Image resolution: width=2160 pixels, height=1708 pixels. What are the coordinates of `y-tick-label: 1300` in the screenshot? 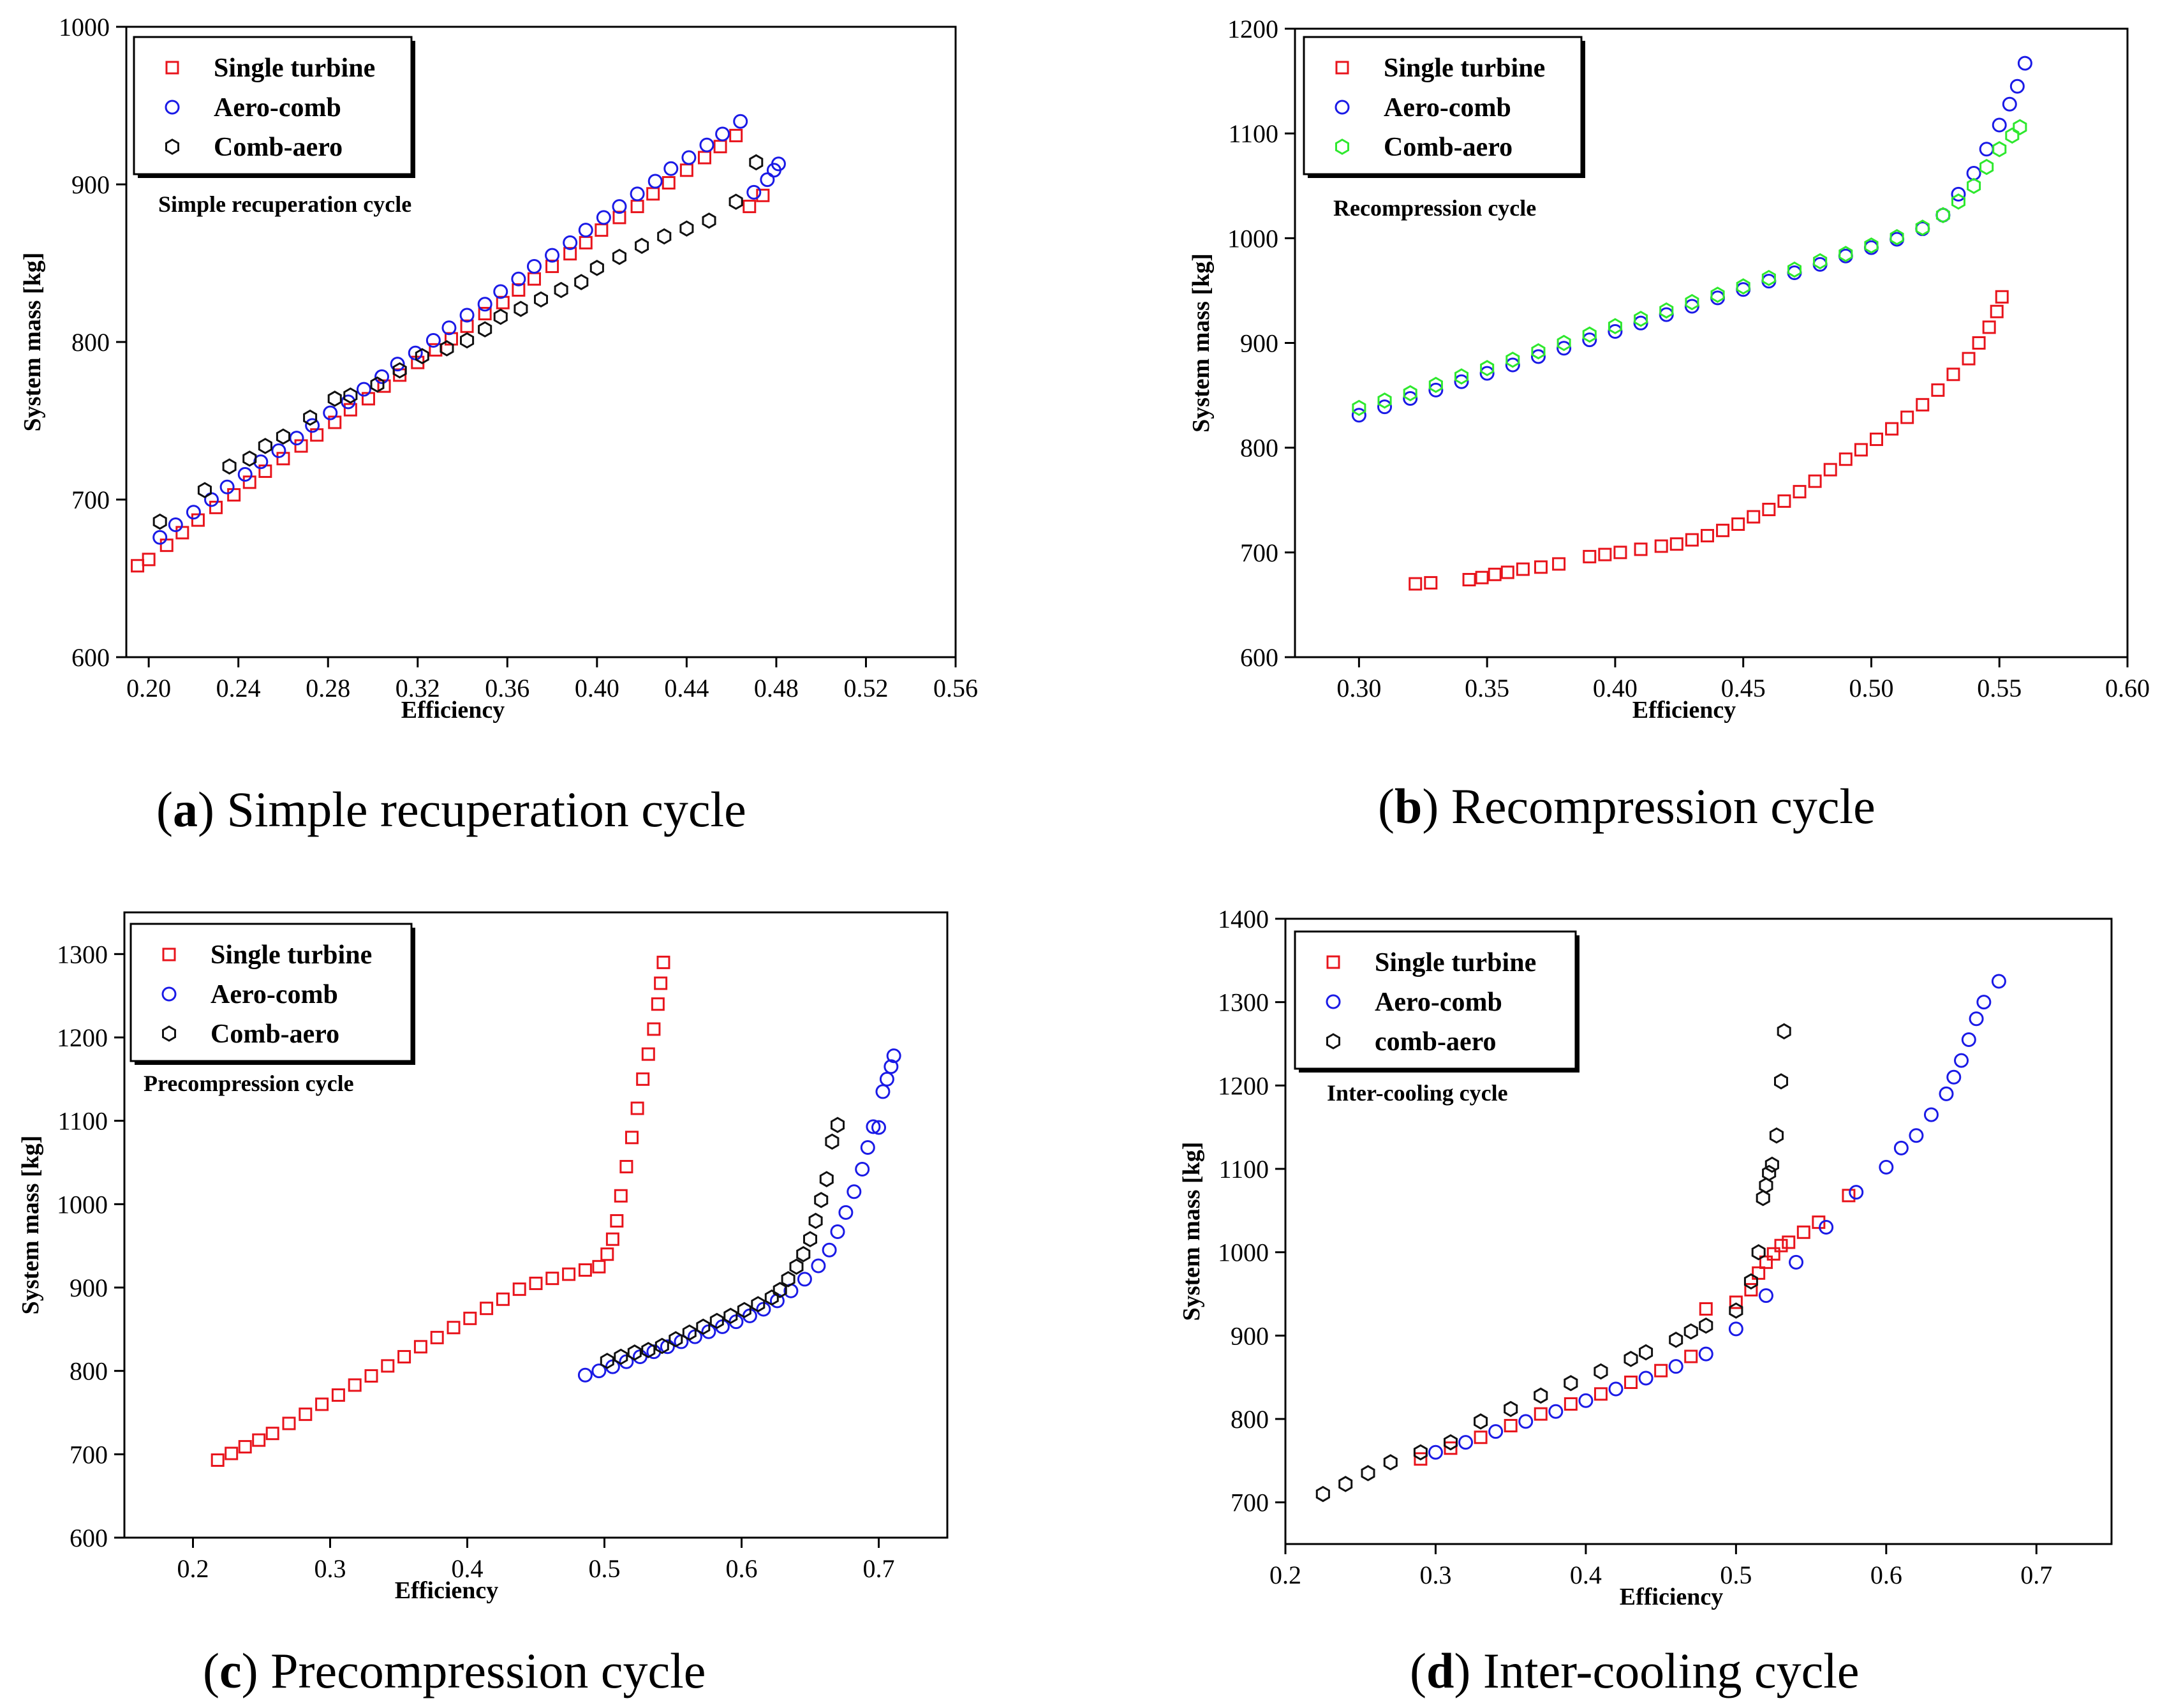 It's located at (1244, 1002).